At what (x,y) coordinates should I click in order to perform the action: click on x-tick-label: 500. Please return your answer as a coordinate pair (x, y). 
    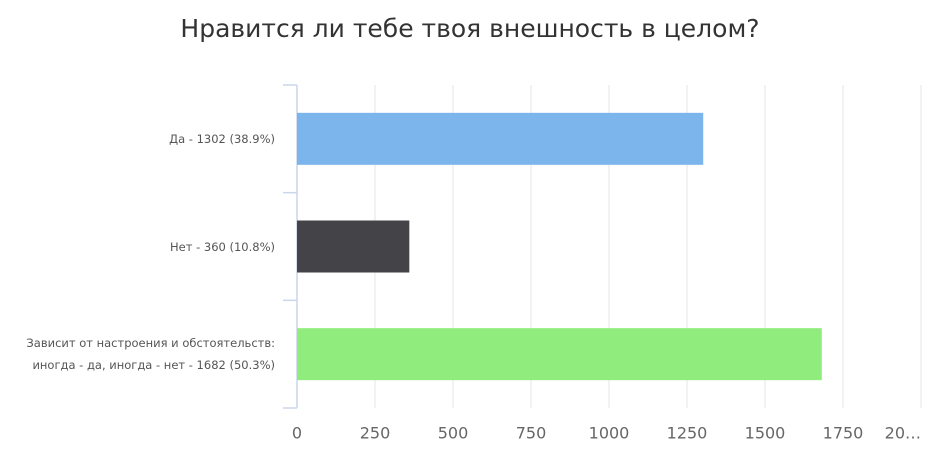
    Looking at the image, I should click on (453, 433).